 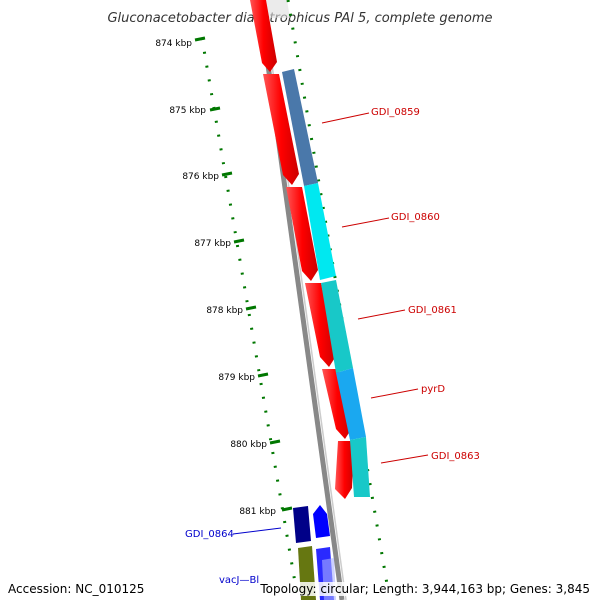 I want to click on gene-label-gdi-0864: GDI_0864, so click(x=209, y=534).